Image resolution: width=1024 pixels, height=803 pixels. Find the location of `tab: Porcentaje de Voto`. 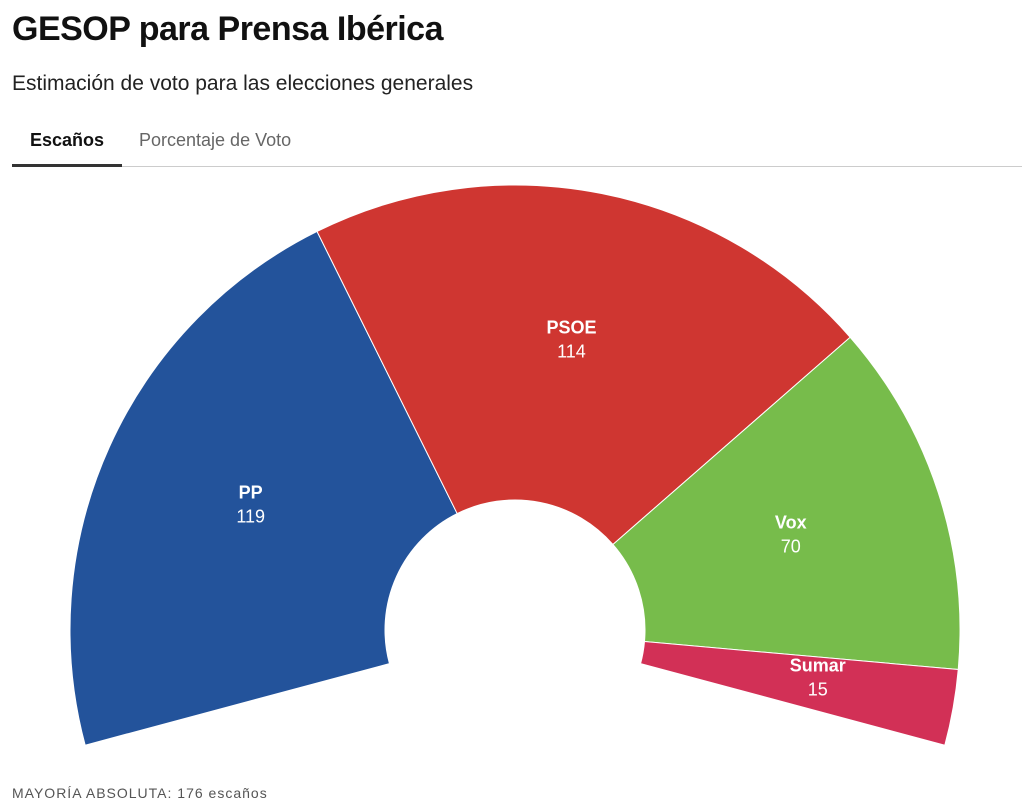

tab: Porcentaje de Voto is located at coordinates (215, 140).